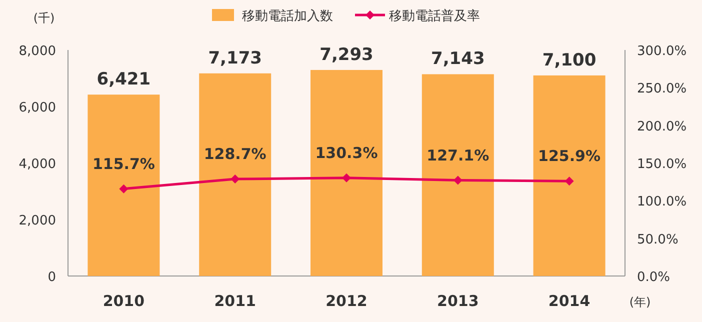 The width and height of the screenshot is (702, 322). I want to click on y2-tick-label: 100.0%, so click(662, 202).